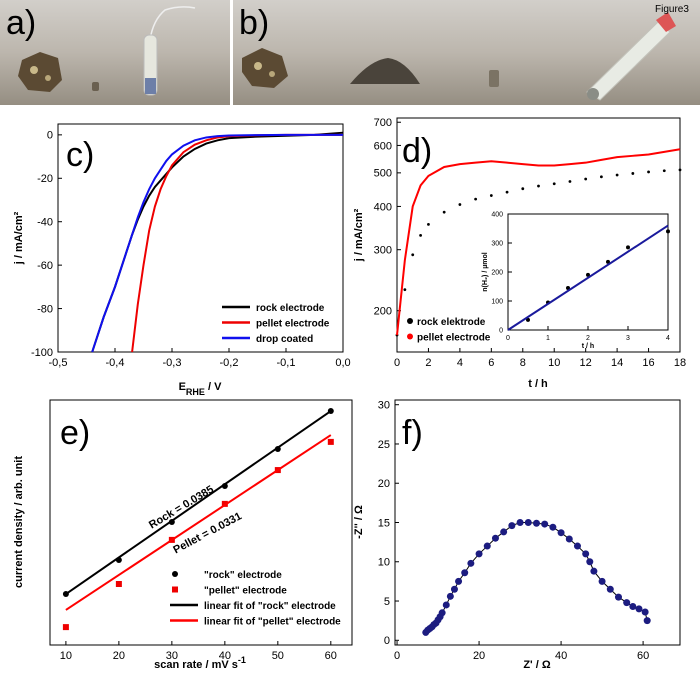 The image size is (700, 673). What do you see at coordinates (385, 71) in the screenshot?
I see `powder` at bounding box center [385, 71].